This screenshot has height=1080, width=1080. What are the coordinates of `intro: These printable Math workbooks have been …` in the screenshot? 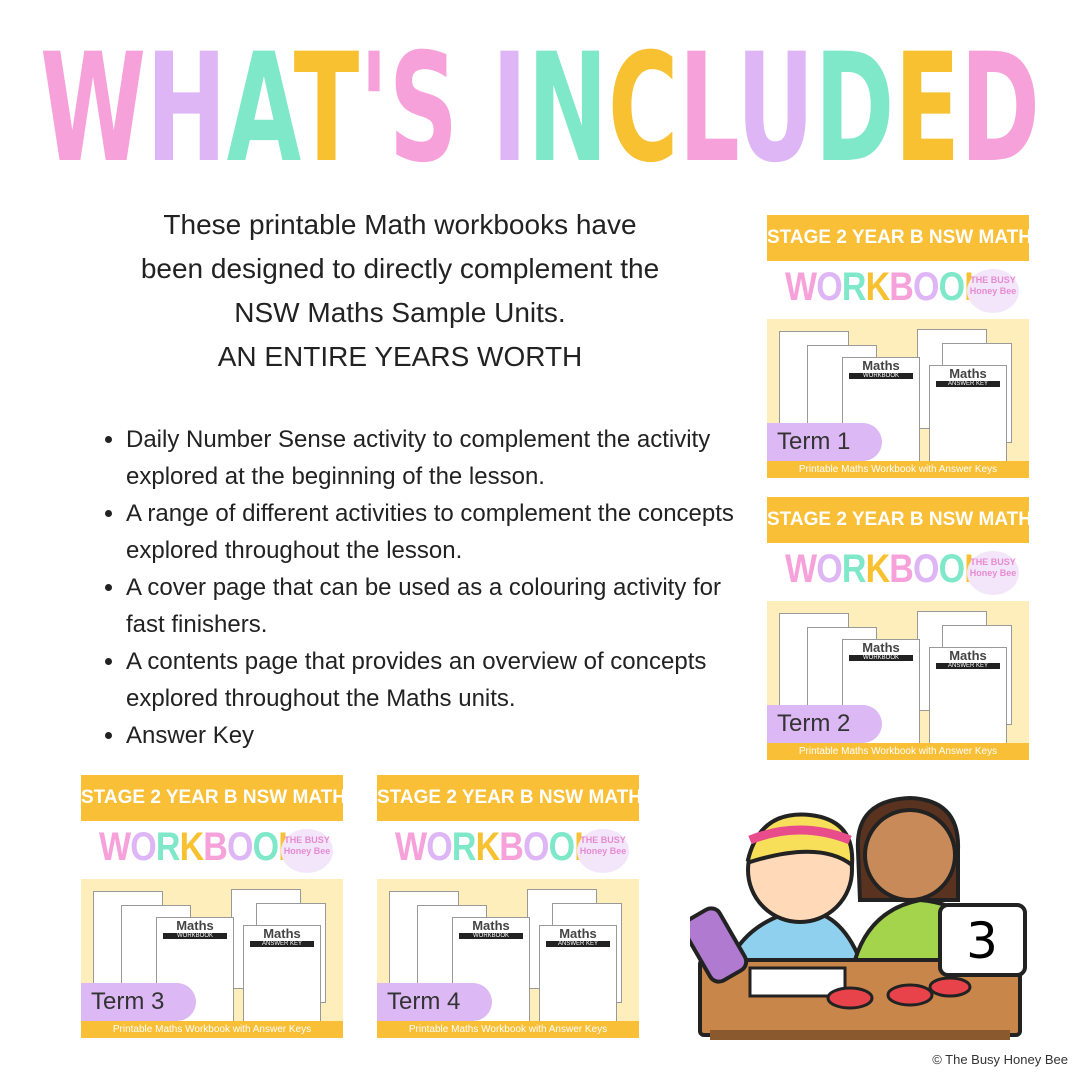 It's located at (400, 291).